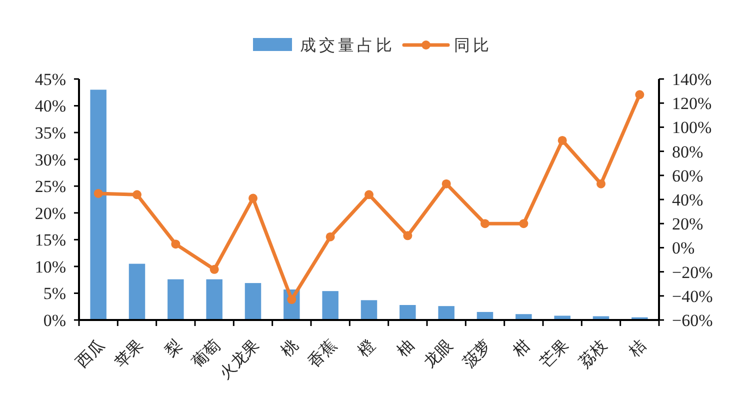  What do you see at coordinates (50, 213) in the screenshot?
I see `y-tick-label: 20%` at bounding box center [50, 213].